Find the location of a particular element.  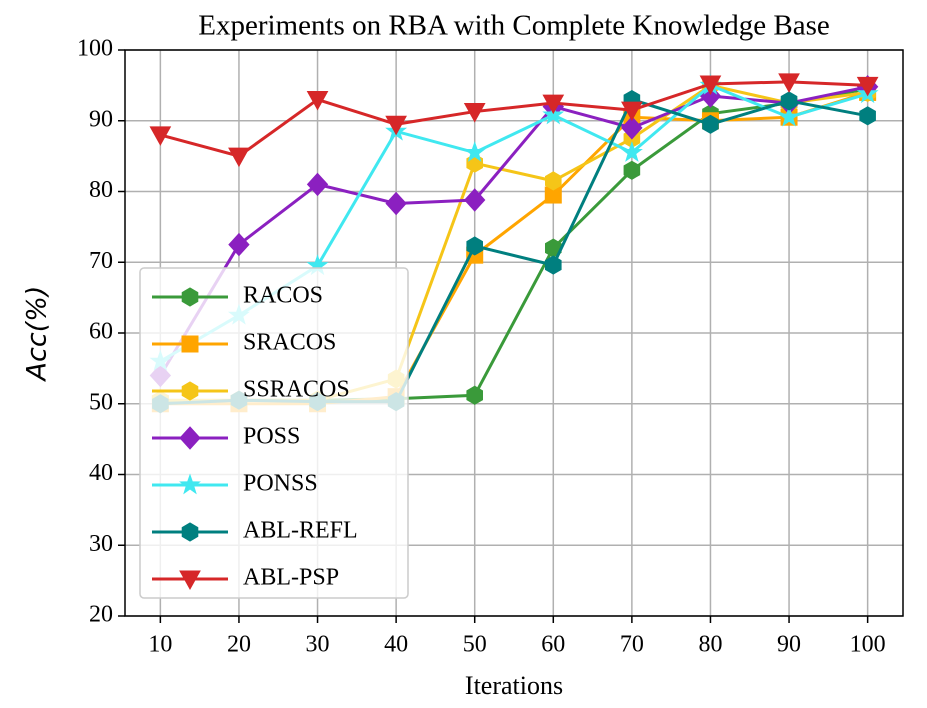

x-tick-label: 50 is located at coordinates (475, 645).